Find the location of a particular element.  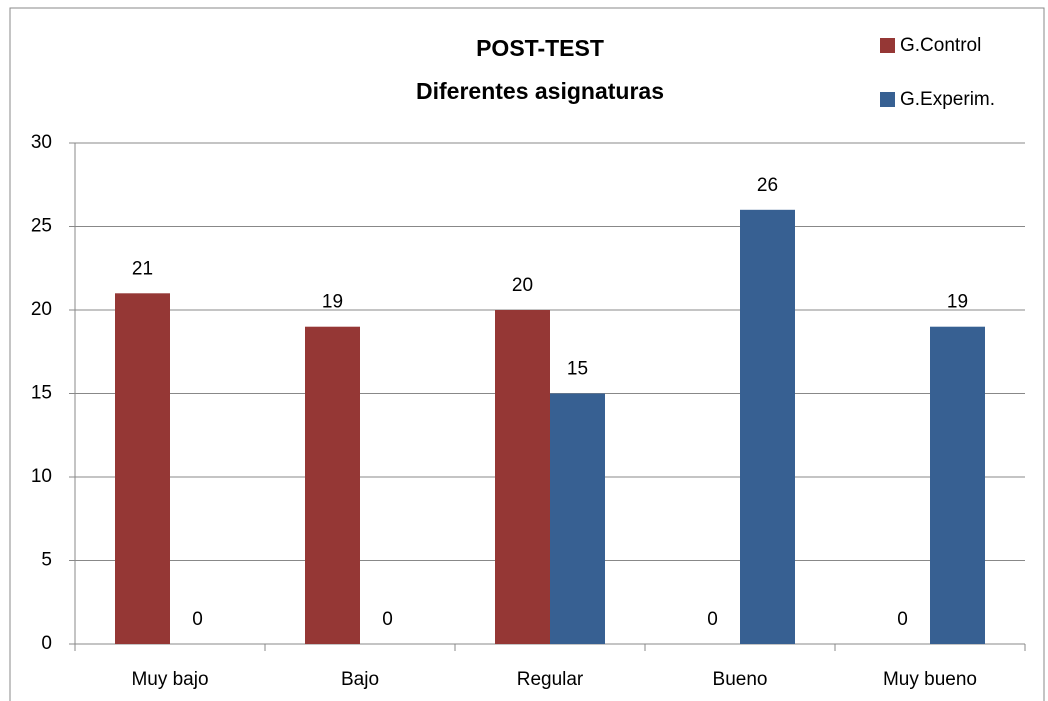

y-tick-label: 10 is located at coordinates (41, 476).